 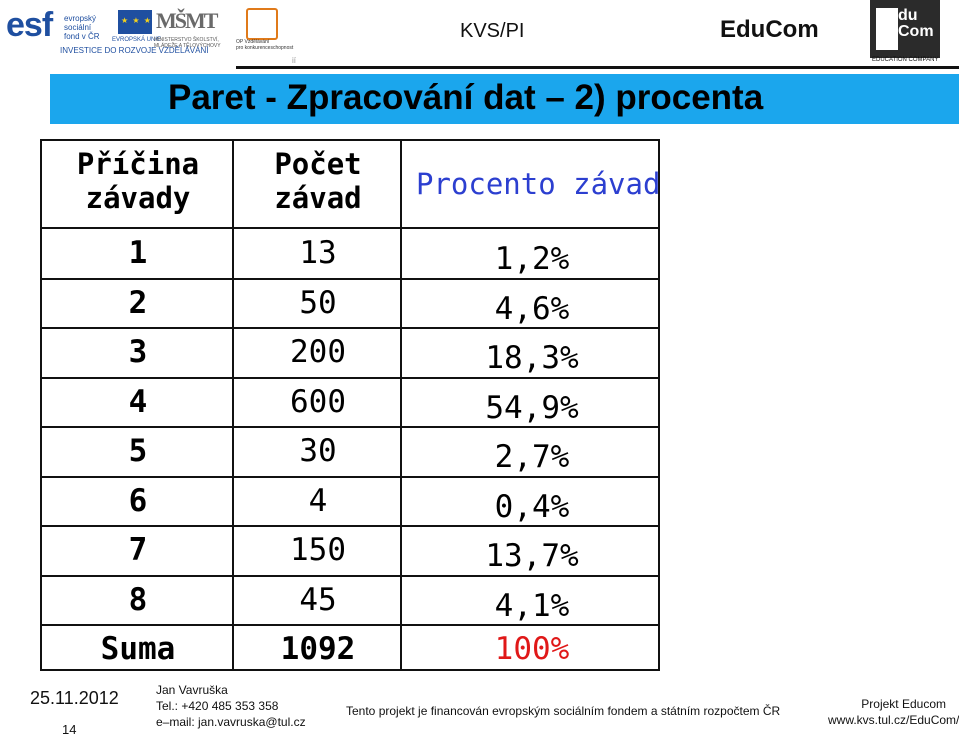 I want to click on percent-cell: 54,9%, so click(x=532, y=407).